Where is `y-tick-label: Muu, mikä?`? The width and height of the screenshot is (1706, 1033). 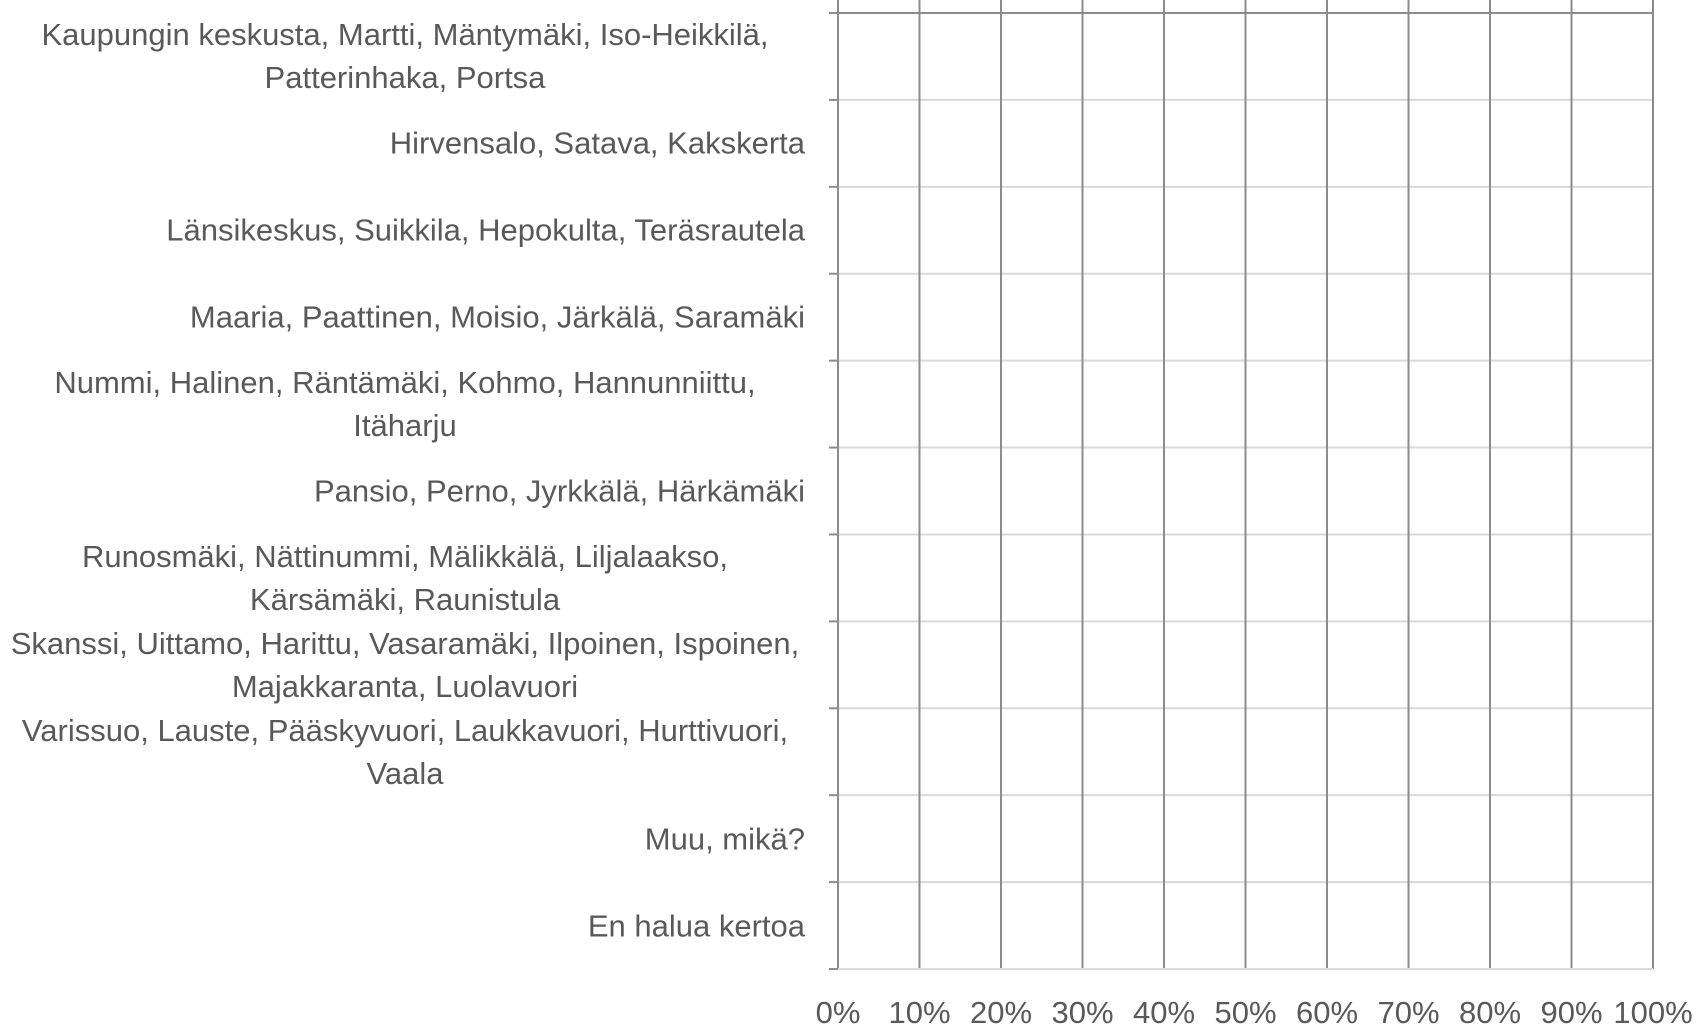
y-tick-label: Muu, mikä? is located at coordinates (724, 839).